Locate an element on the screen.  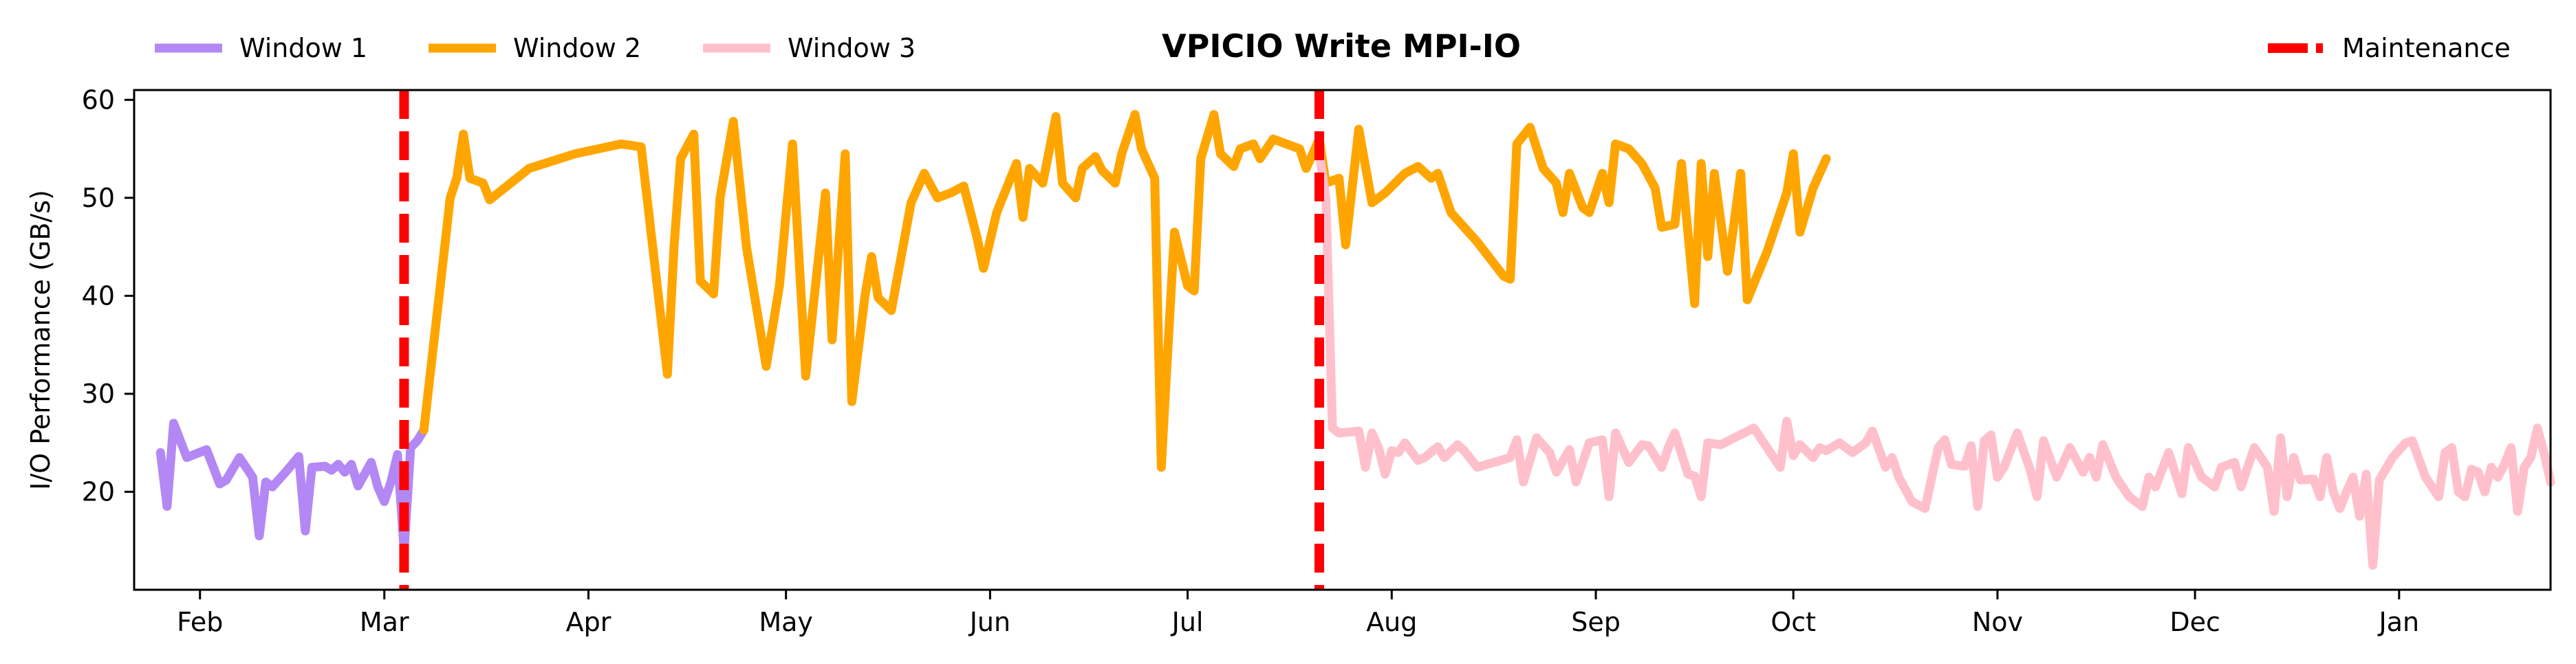
x-axis: Feb Mar Apr May Jun Jul Aug Sep Oct Nov Dec Jan is located at coordinates (1298, 614).